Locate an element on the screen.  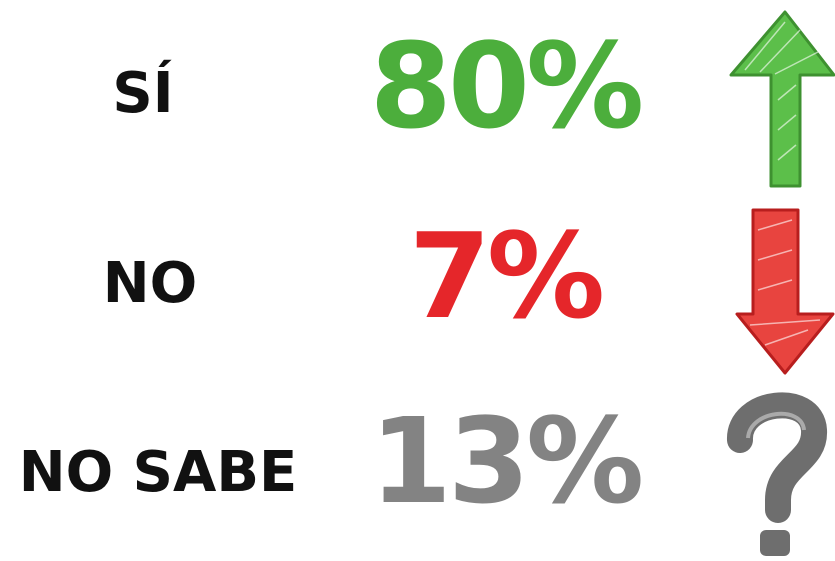
down-arrow-icon is located at coordinates (785, 291).